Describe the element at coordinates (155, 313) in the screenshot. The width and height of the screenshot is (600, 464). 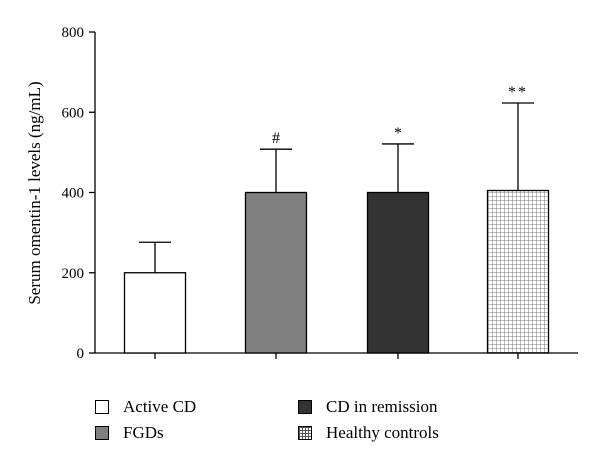
I see `bar-active-cd` at that location.